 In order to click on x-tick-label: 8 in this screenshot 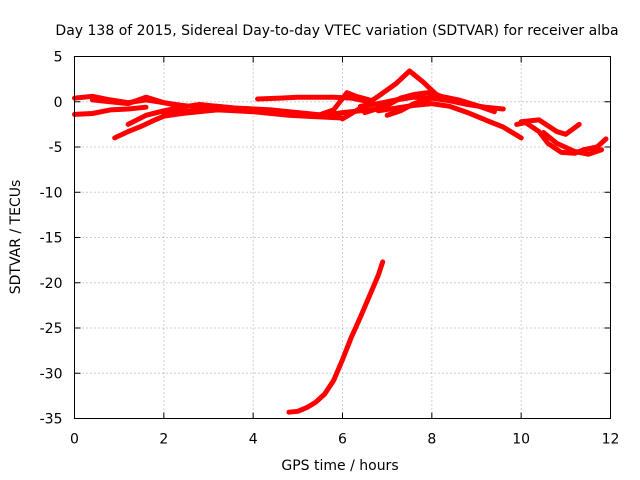, I will do `click(431, 440)`.